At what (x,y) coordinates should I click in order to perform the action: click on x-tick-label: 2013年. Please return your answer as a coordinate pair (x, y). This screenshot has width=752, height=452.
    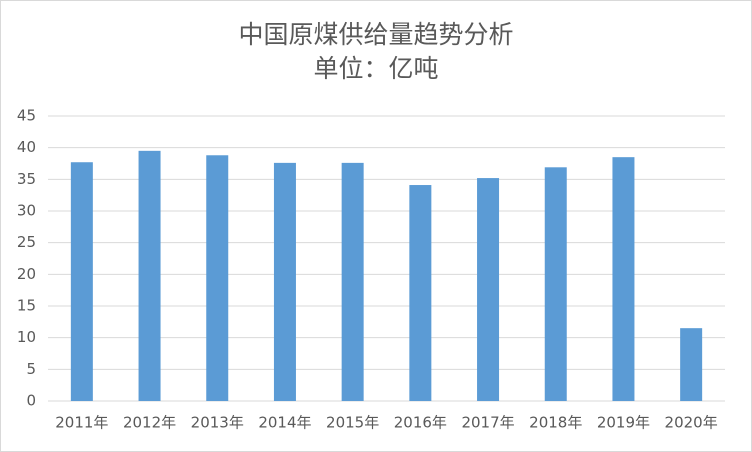
    Looking at the image, I should click on (217, 423).